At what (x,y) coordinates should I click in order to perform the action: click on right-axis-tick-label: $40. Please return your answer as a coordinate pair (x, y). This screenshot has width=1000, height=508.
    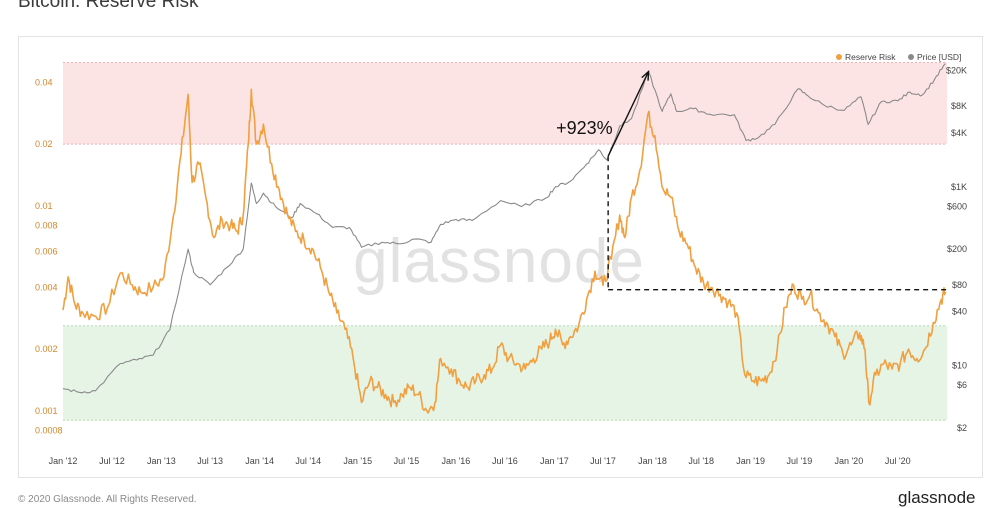
    Looking at the image, I should click on (959, 312).